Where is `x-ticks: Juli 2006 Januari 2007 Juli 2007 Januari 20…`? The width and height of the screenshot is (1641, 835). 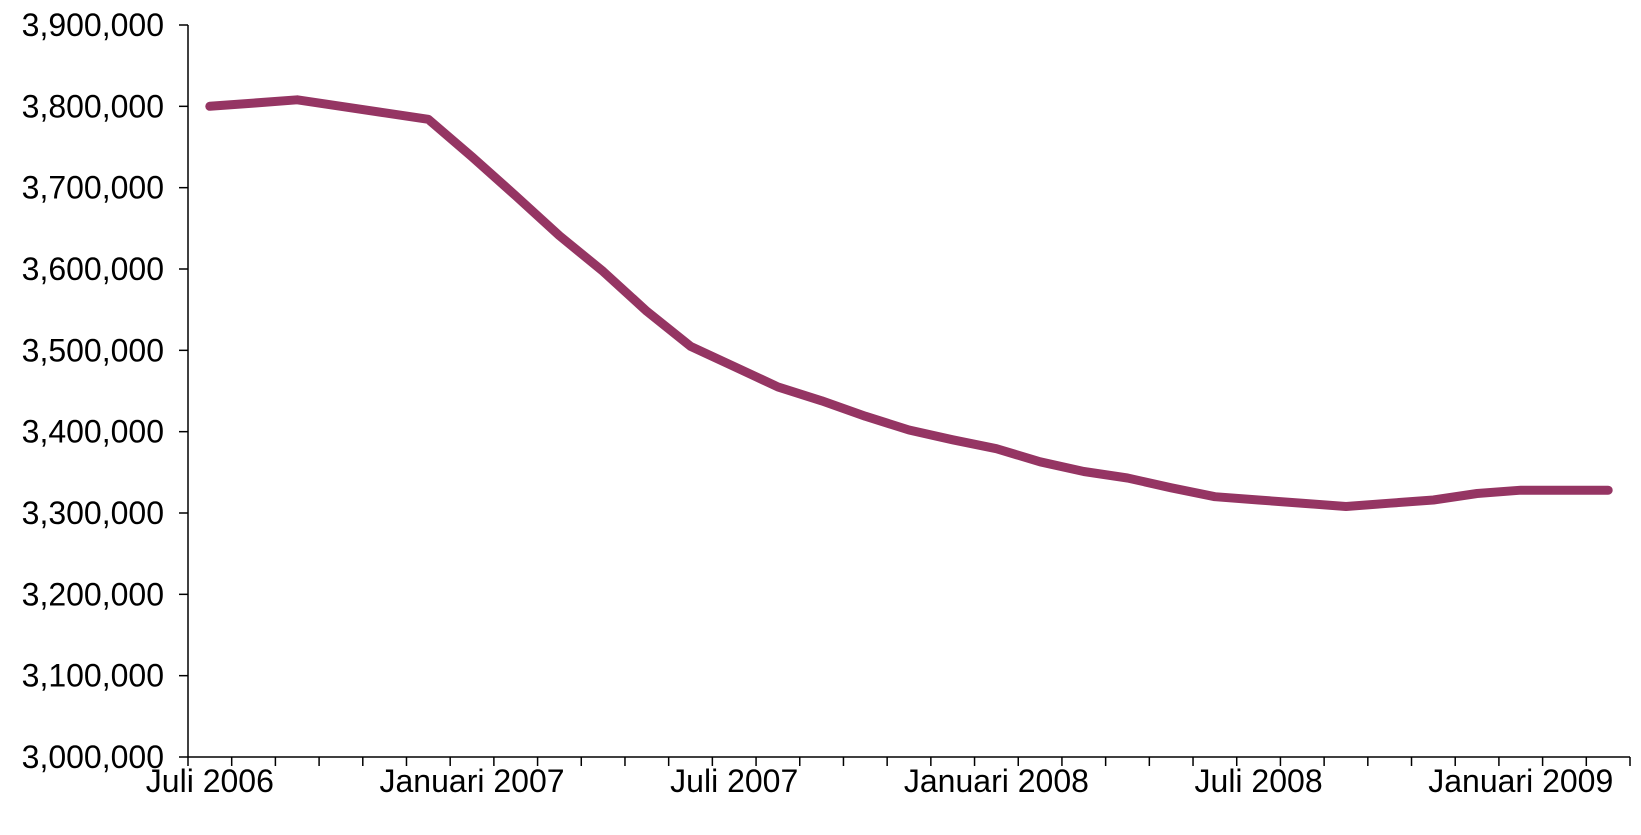 x-ticks: Juli 2006 Januari 2007 Juli 2007 Januari 20… is located at coordinates (888, 778).